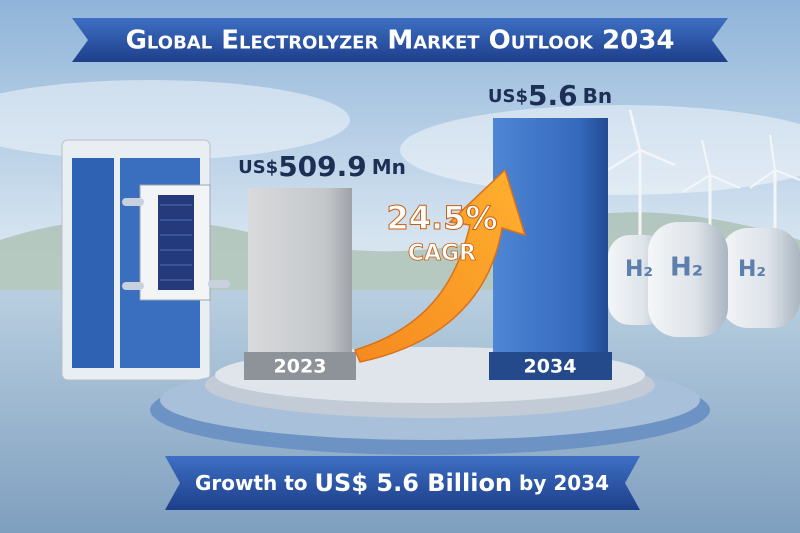  I want to click on electrolyzer, so click(145, 260).